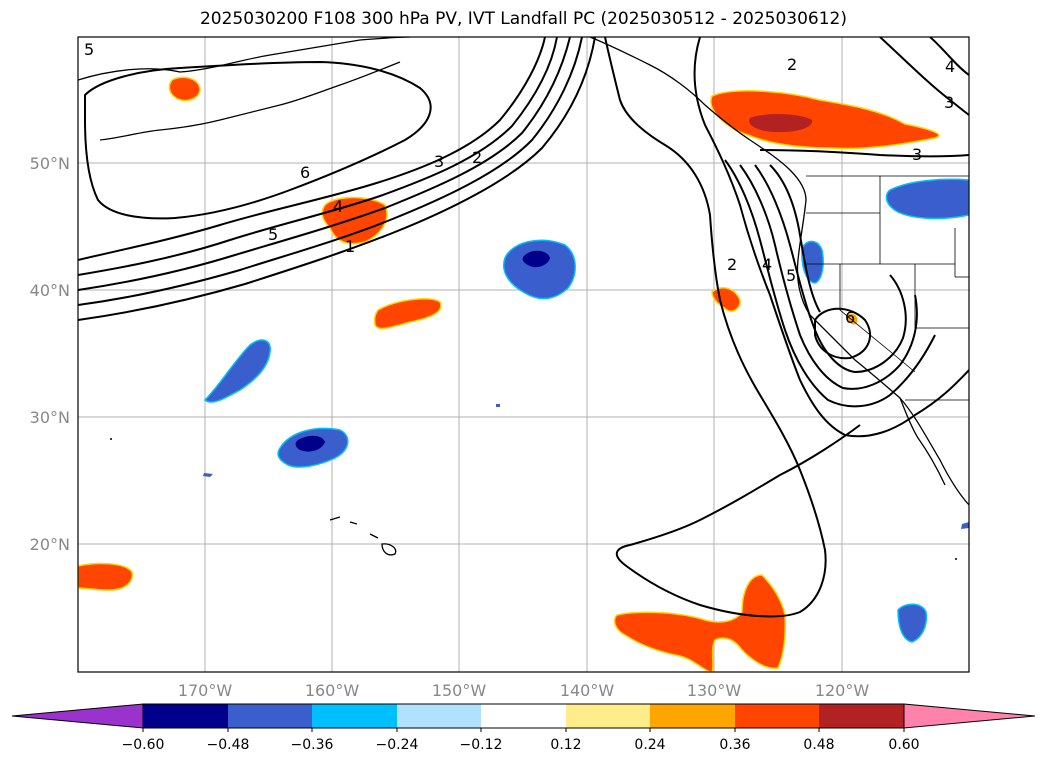 The width and height of the screenshot is (1047, 765). I want to click on colorbar-tick-label: 0.48, so click(818, 745).